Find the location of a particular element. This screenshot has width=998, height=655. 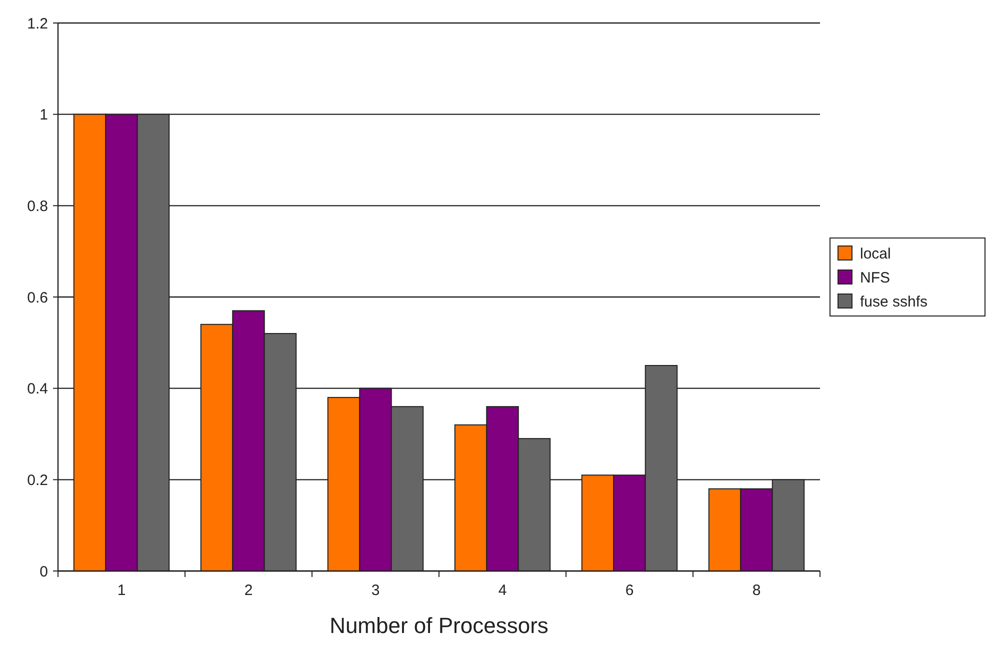

y-tick-label: 1.2 is located at coordinates (37, 23).